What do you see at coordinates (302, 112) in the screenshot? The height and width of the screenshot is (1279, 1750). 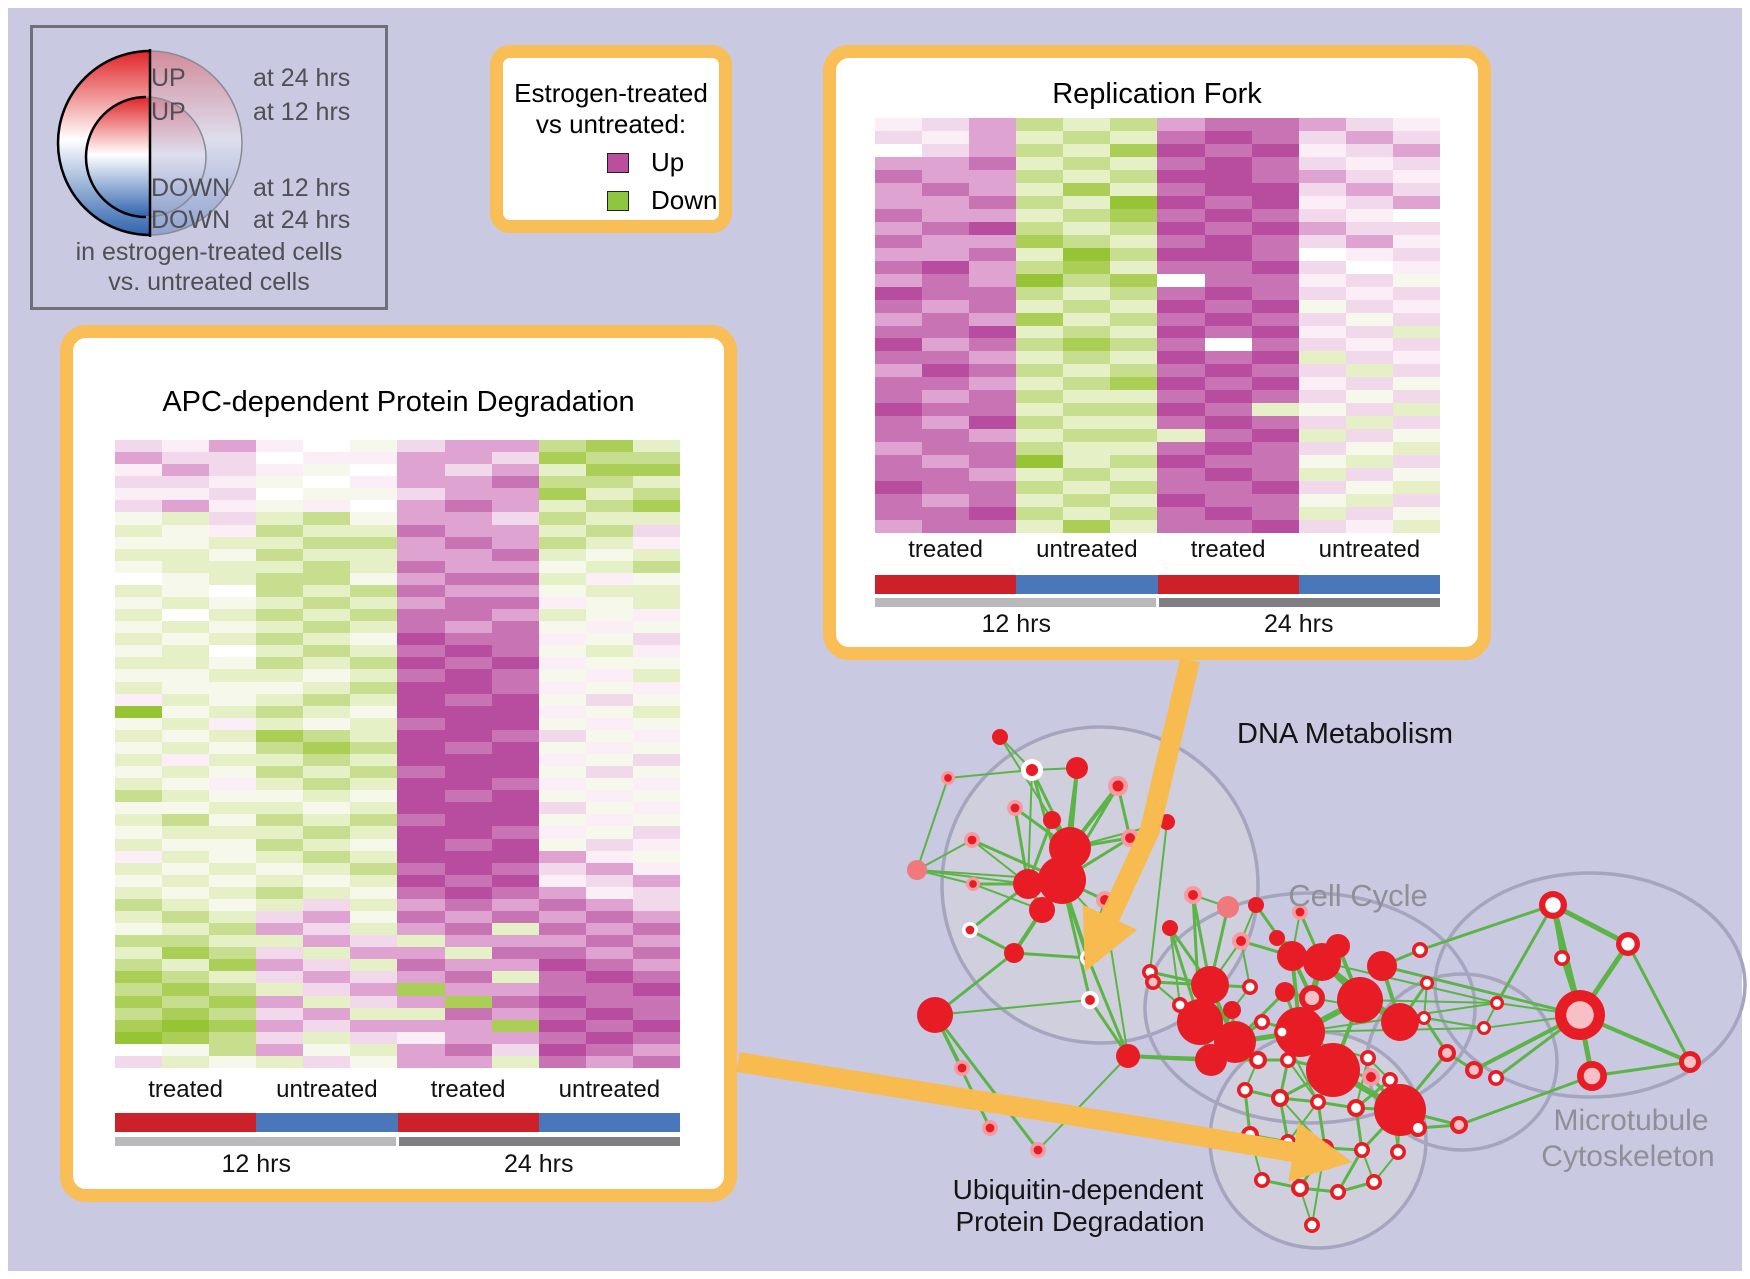 I see `time-label: at 12 hrs` at bounding box center [302, 112].